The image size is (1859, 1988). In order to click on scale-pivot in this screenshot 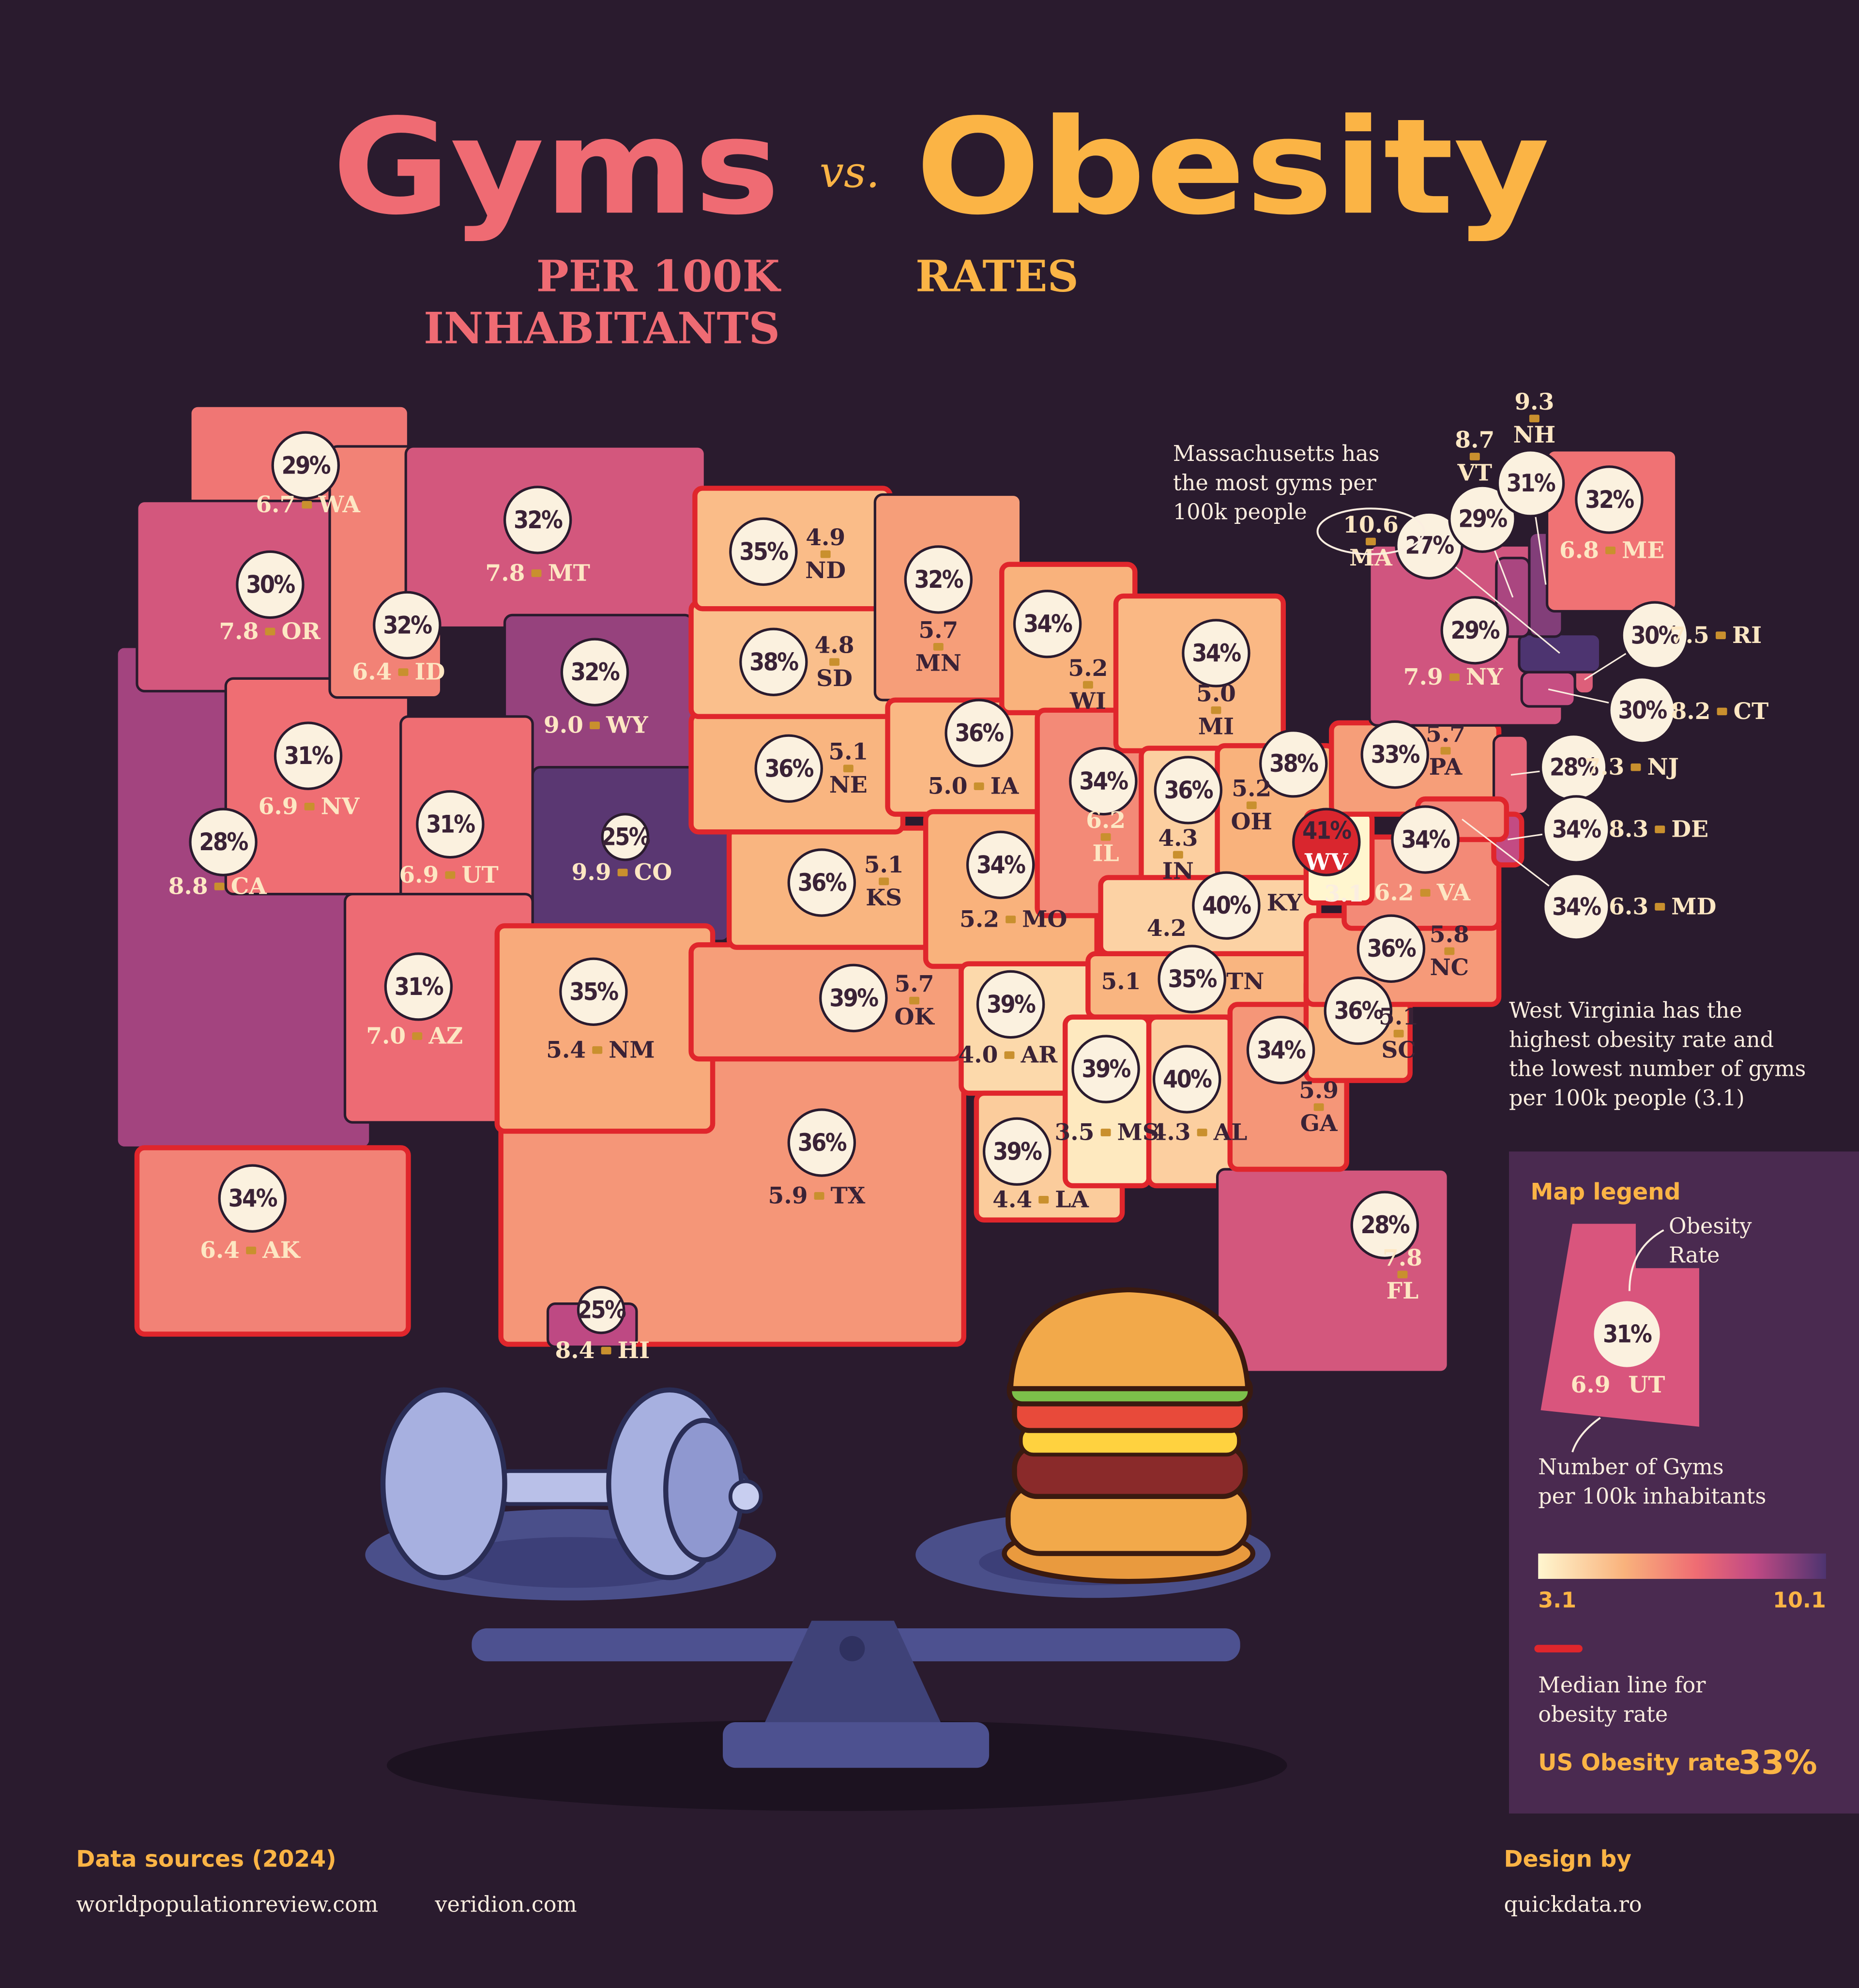, I will do `click(852, 1649)`.